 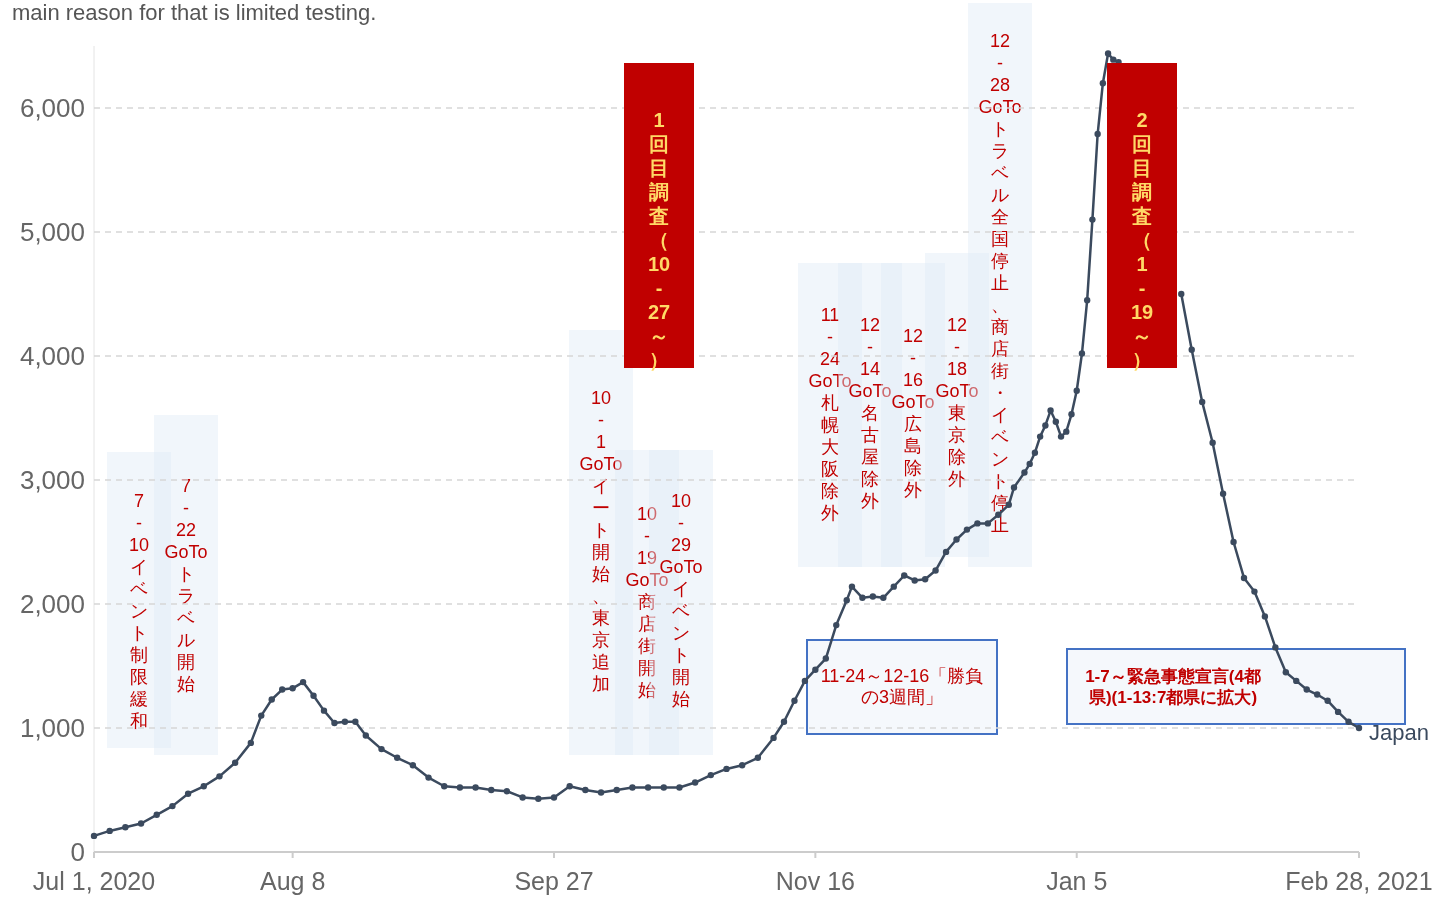 I want to click on y-tick-label: 3,000, so click(x=52, y=480).